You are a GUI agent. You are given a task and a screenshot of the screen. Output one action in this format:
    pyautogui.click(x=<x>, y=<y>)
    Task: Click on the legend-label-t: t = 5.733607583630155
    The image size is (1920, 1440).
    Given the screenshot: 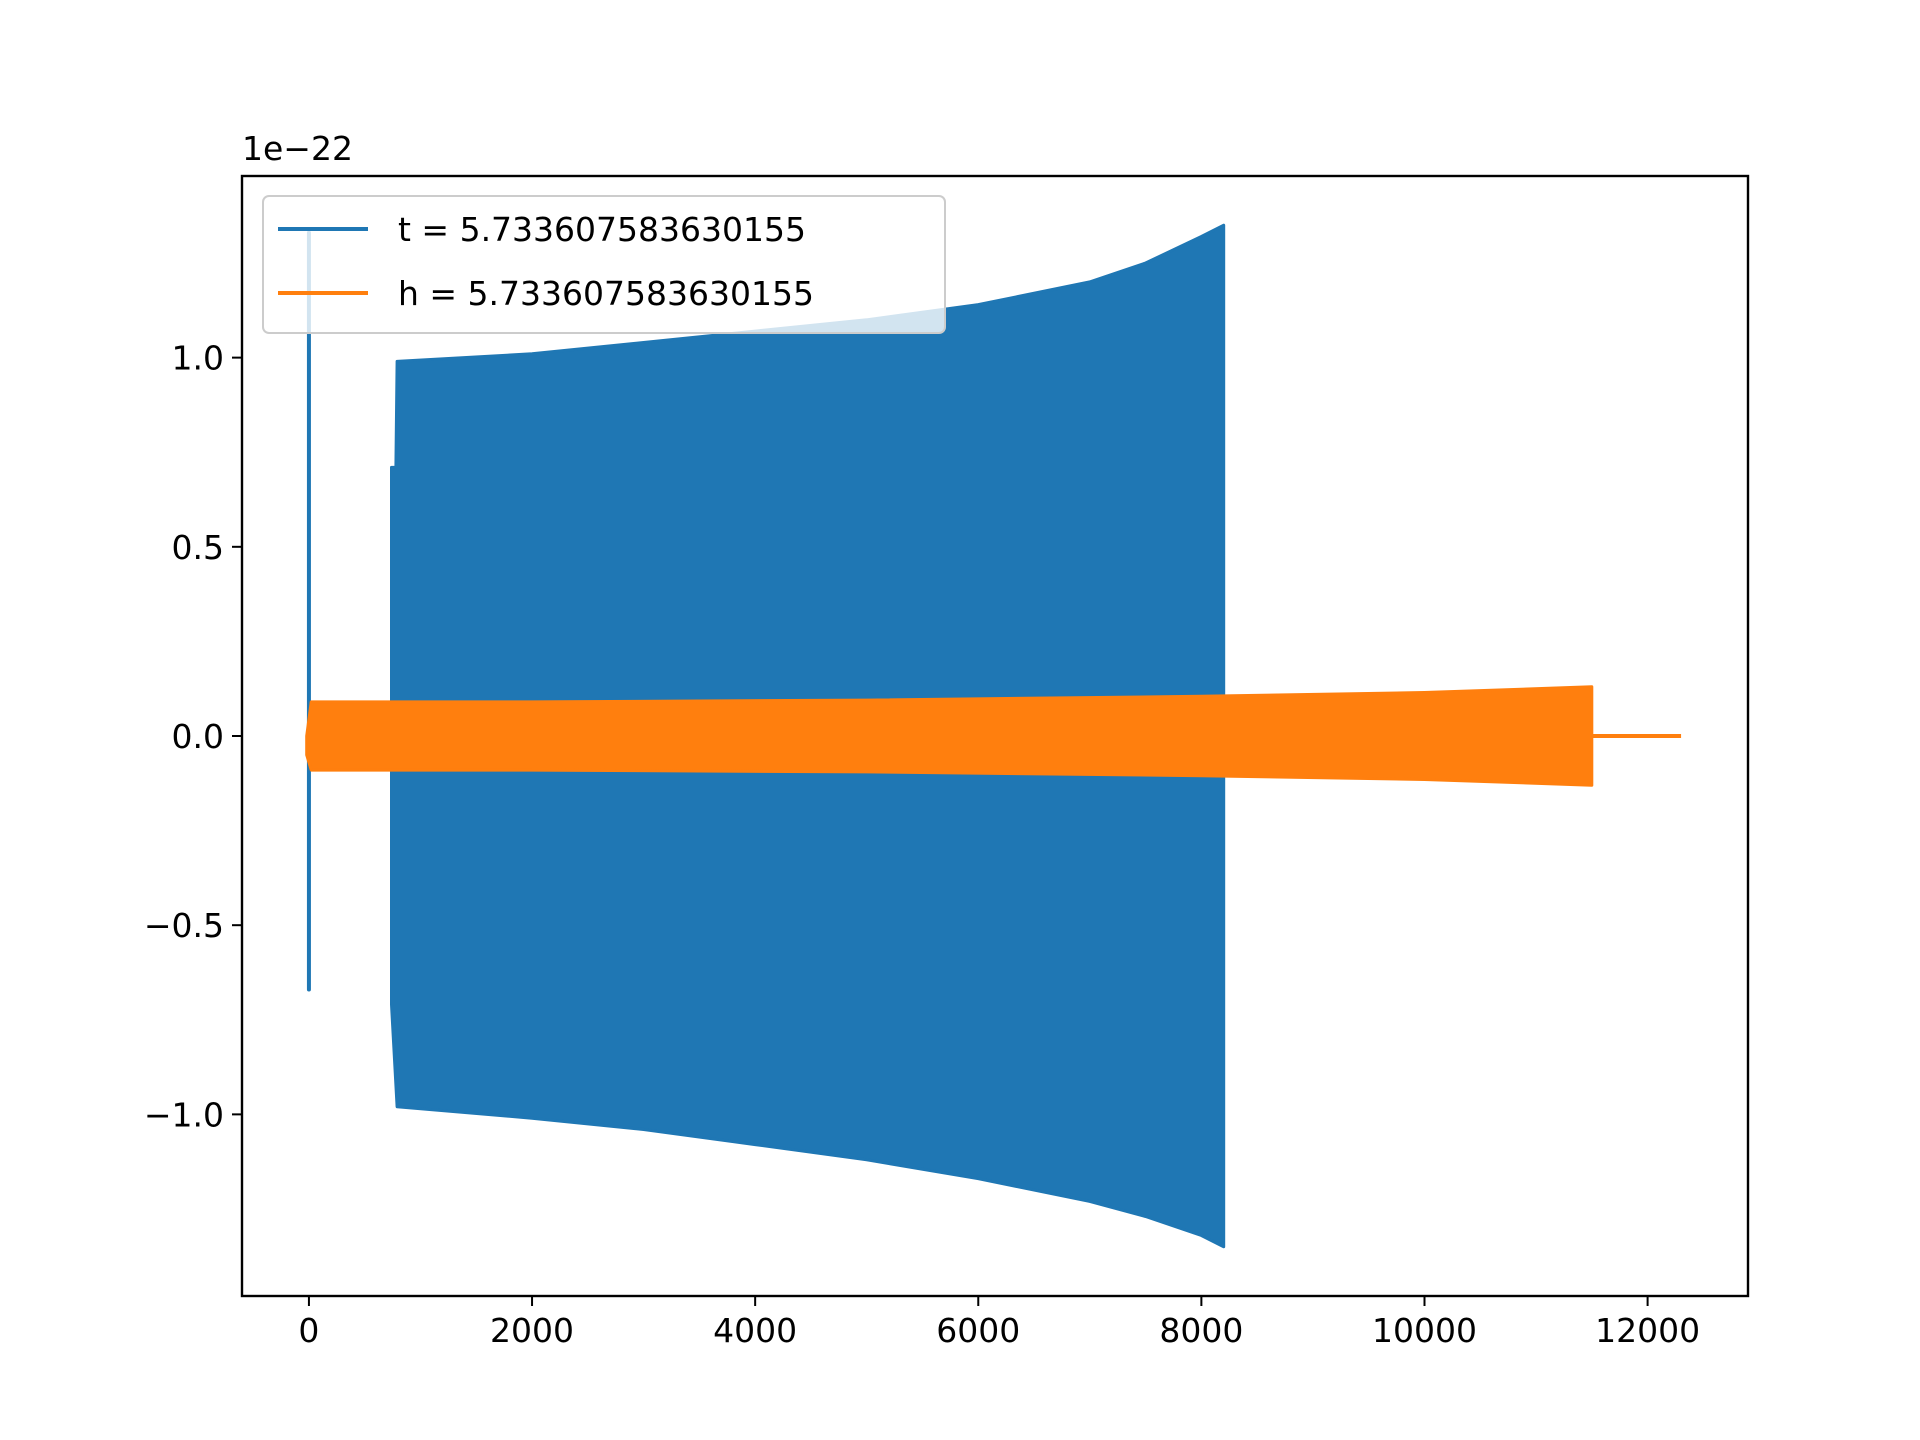 What is the action you would take?
    pyautogui.click(x=602, y=229)
    